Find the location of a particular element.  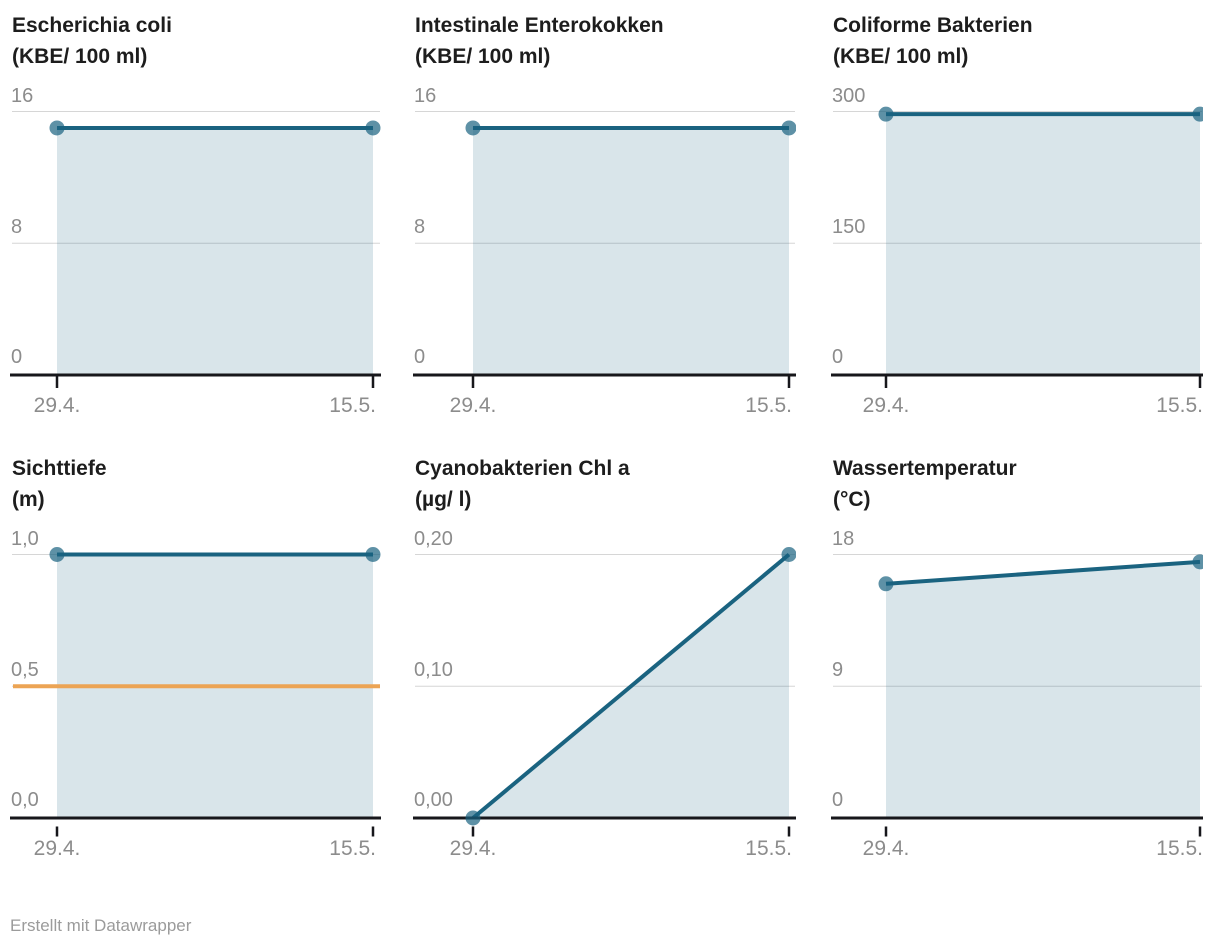

chart-title-name: Cyanobakterien Chl a is located at coordinates (522, 468).